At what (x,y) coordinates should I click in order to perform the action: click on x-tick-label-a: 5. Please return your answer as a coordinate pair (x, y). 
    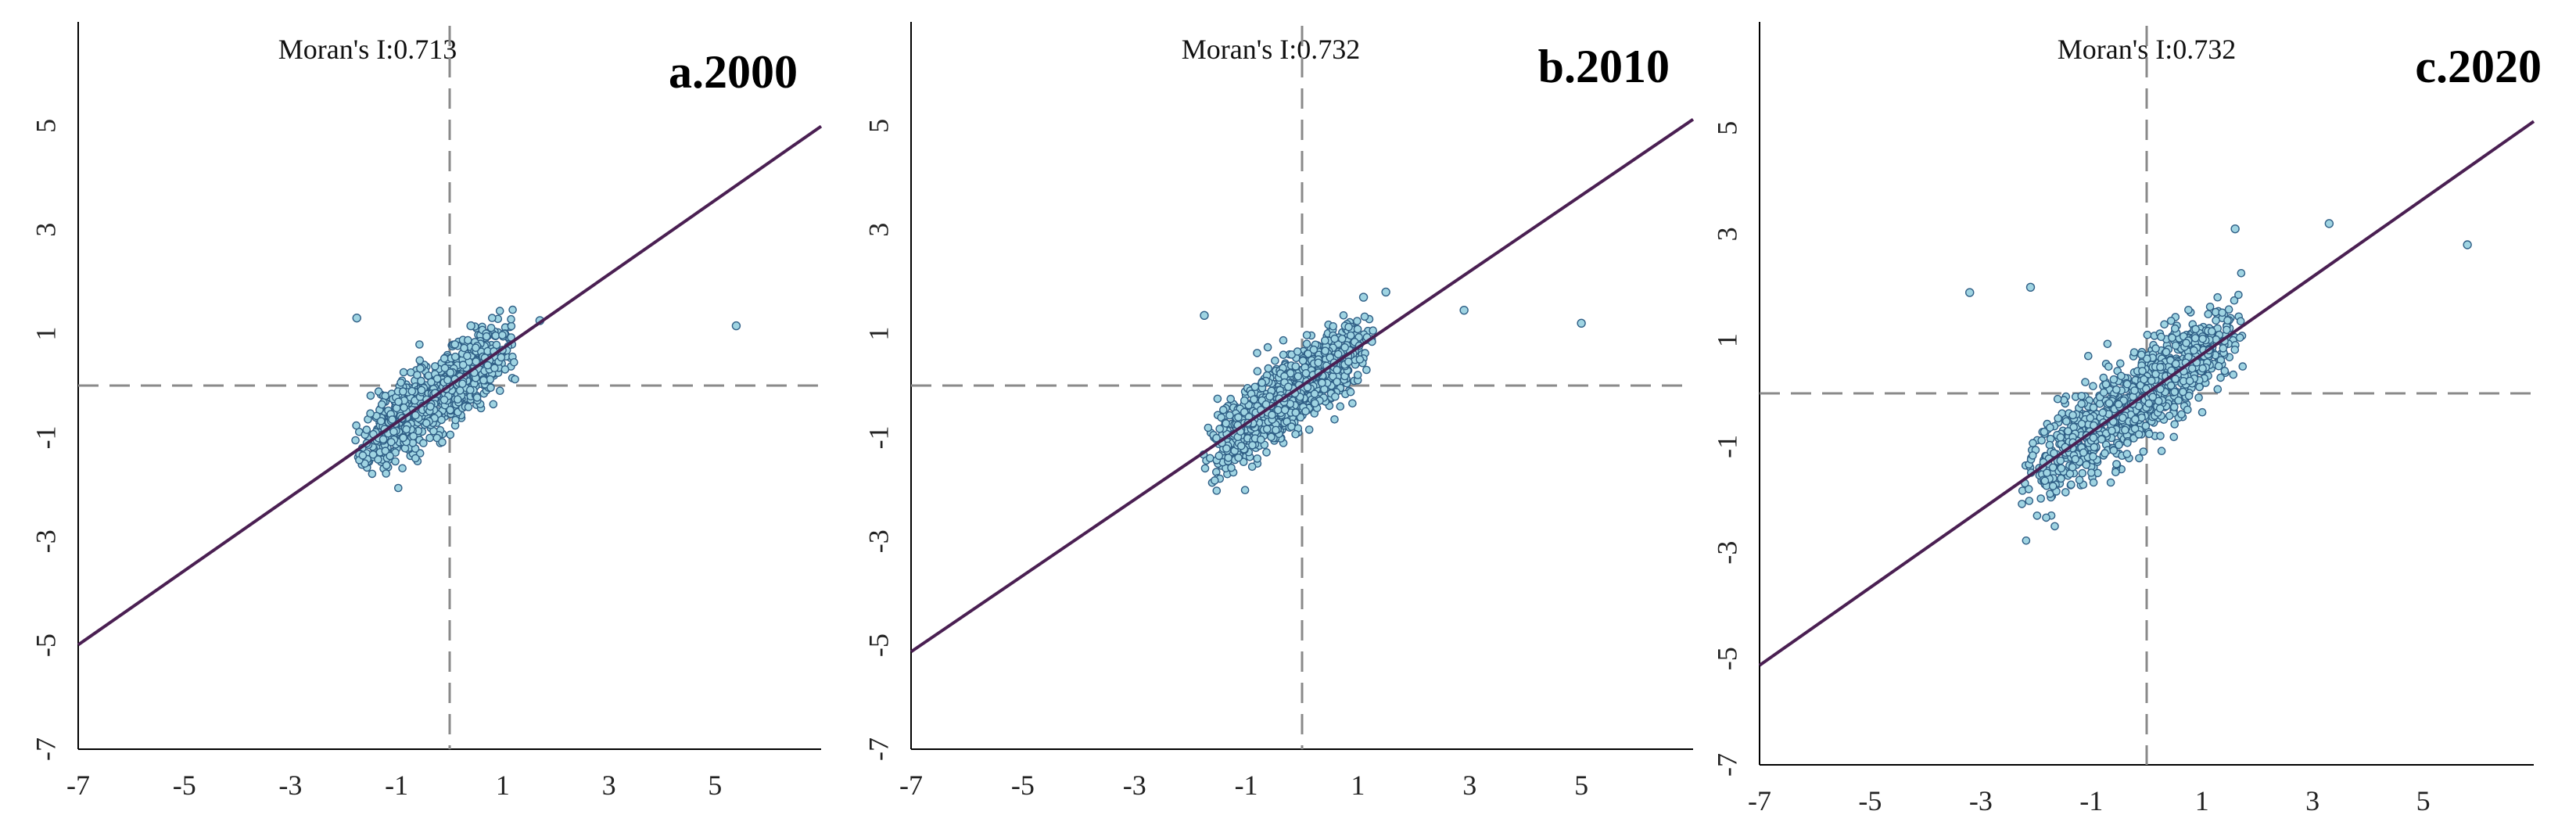
    Looking at the image, I should click on (715, 785).